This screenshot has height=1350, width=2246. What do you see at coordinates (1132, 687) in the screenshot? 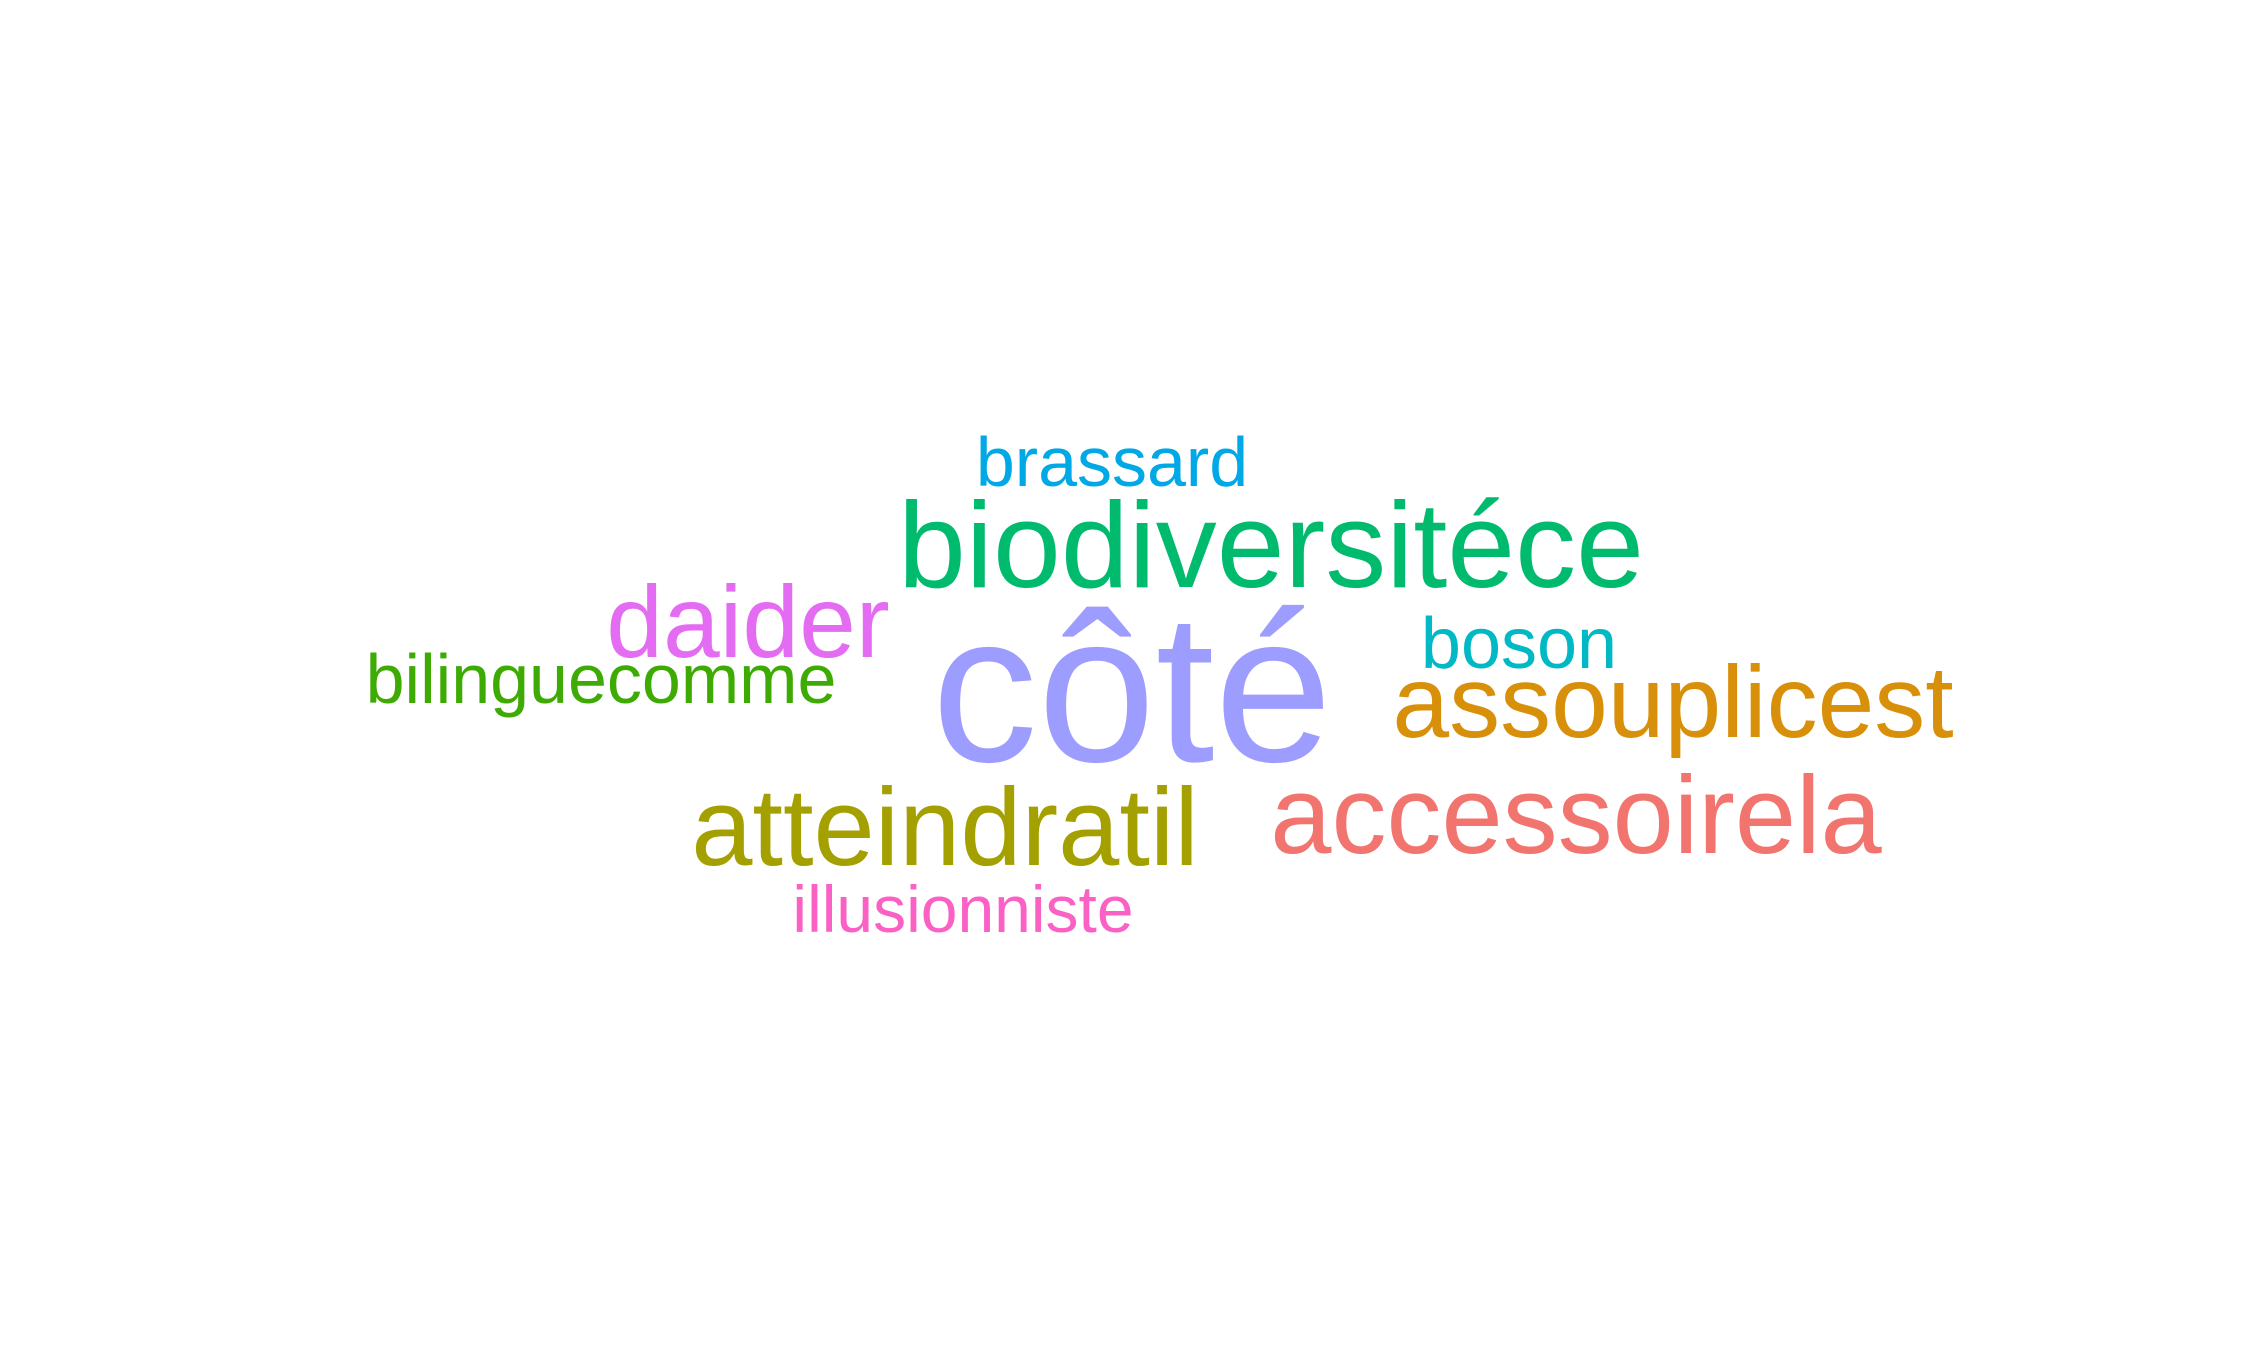
I see `word-cote: côté` at bounding box center [1132, 687].